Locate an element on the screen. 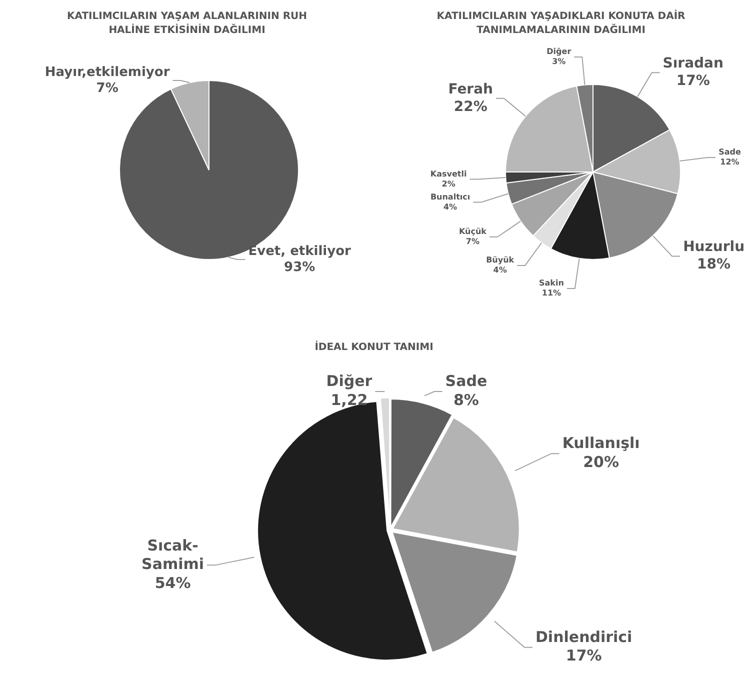 This screenshot has height=678, width=748. slice-label: Kullanışlı is located at coordinates (601, 443).